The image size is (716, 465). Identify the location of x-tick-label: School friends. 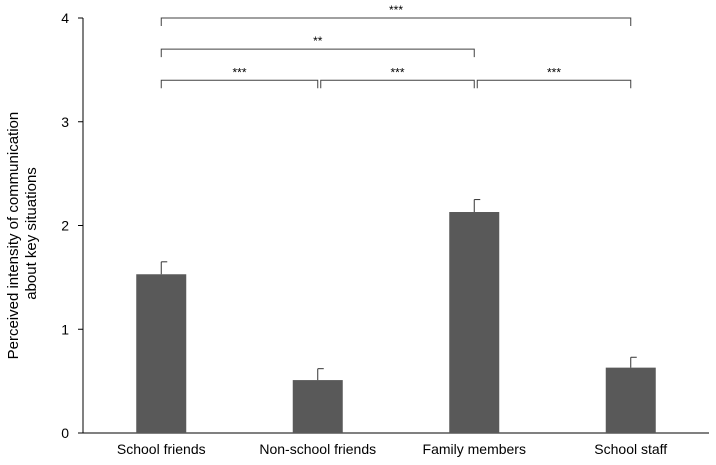
(161, 449).